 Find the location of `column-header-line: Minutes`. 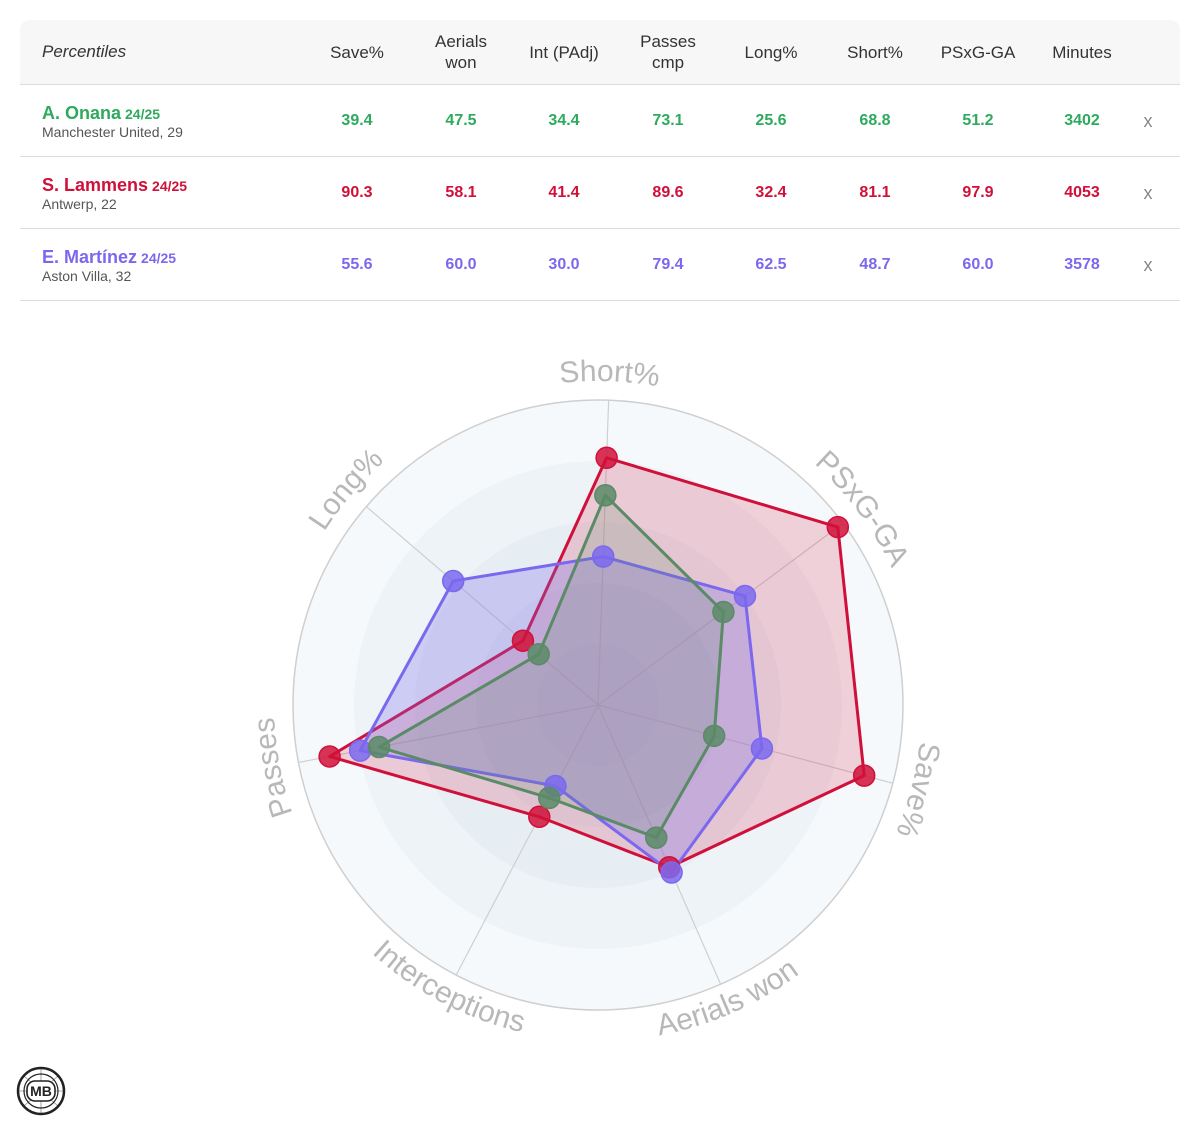

column-header-line: Minutes is located at coordinates (1082, 52).